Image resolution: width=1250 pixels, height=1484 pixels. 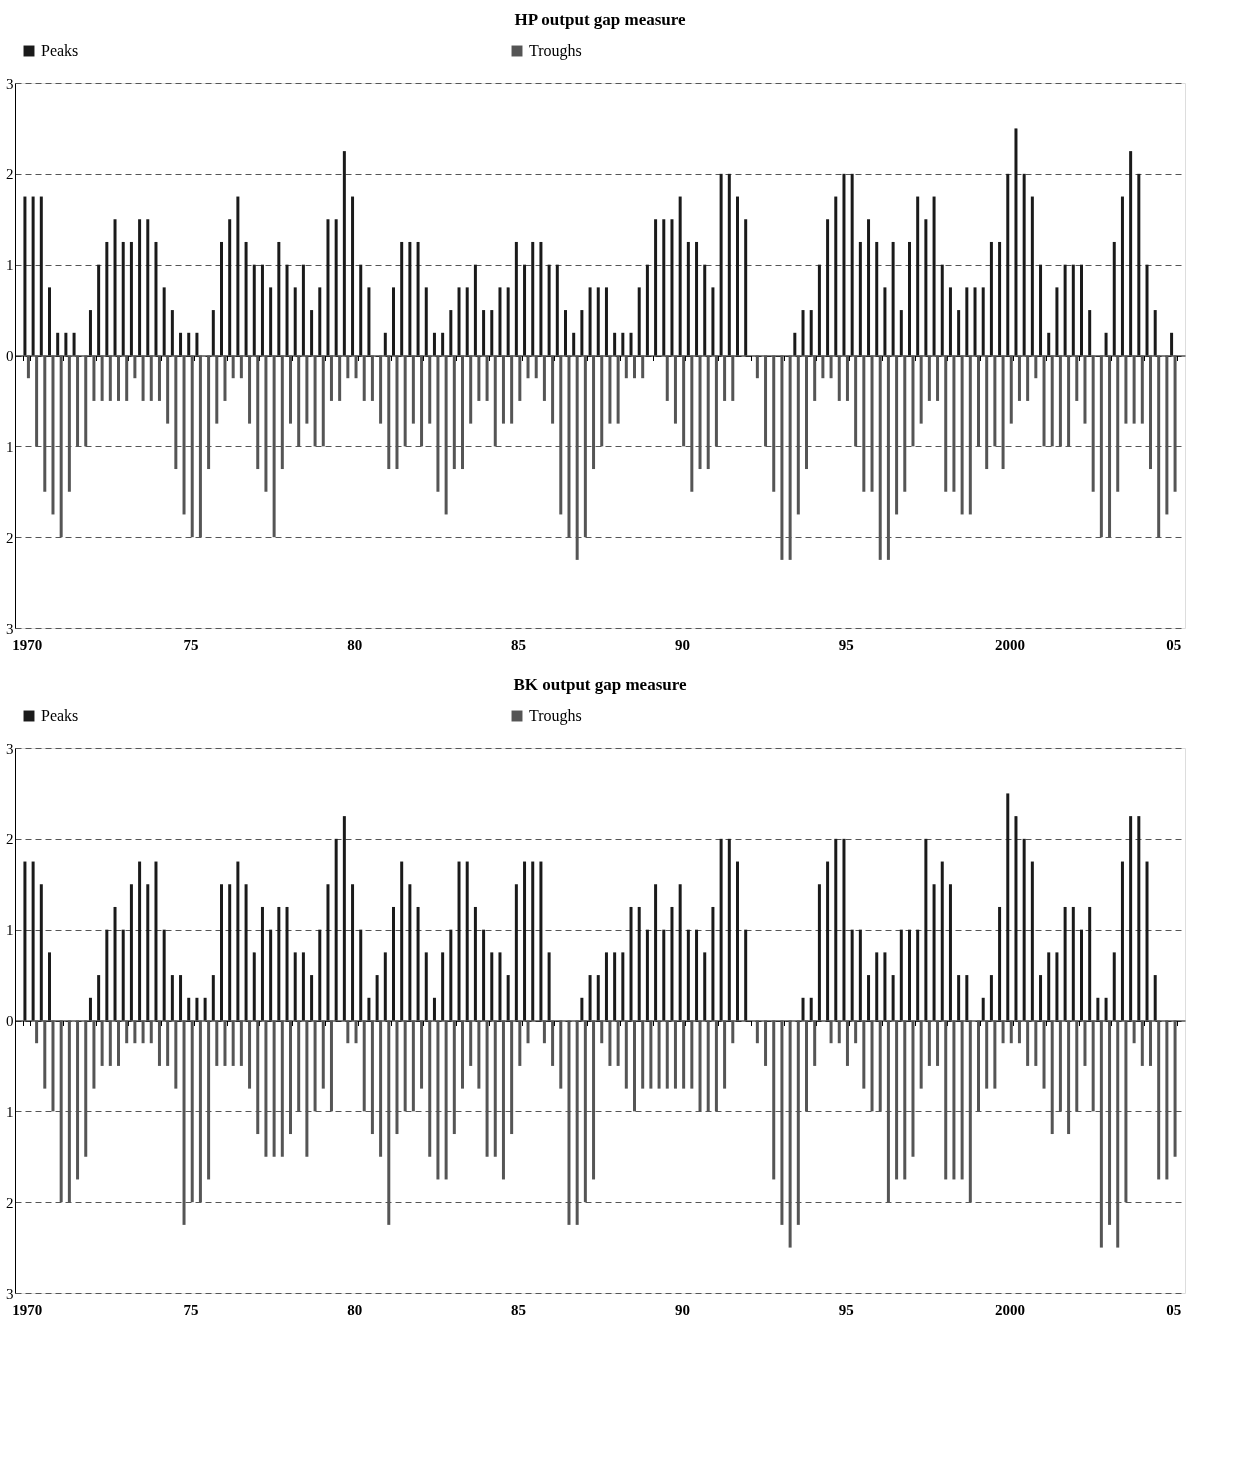 What do you see at coordinates (1174, 1309) in the screenshot?
I see `x-tick-label: 05` at bounding box center [1174, 1309].